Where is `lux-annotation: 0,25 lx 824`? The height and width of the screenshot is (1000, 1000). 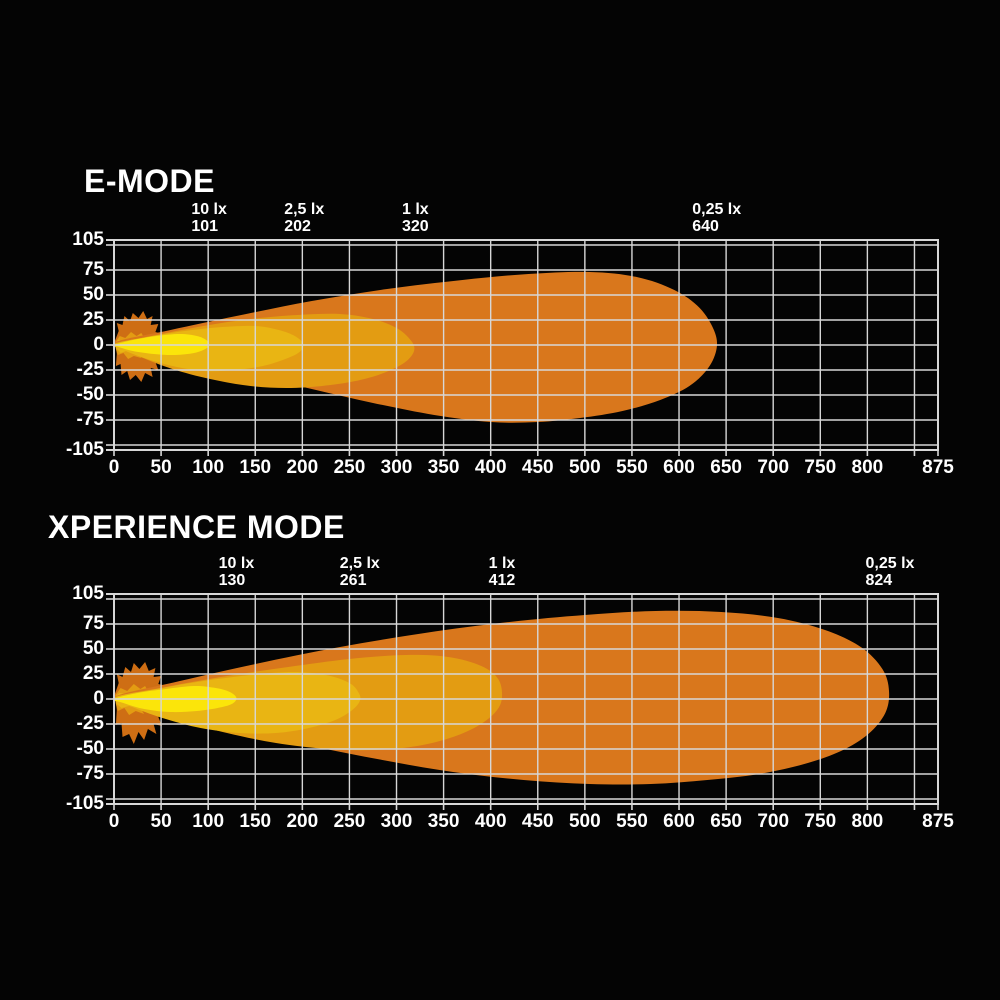 lux-annotation: 0,25 lx 824 is located at coordinates (890, 572).